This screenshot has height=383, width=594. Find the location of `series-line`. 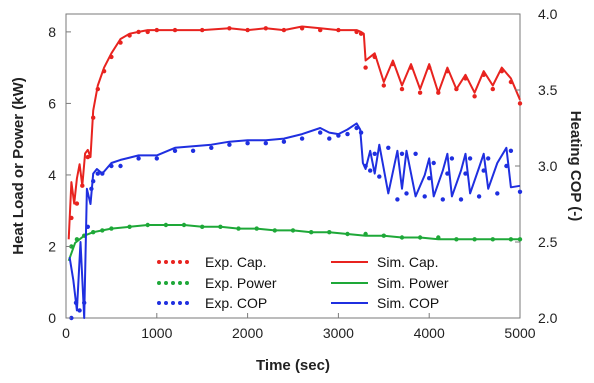

series-line is located at coordinates (293, 243).